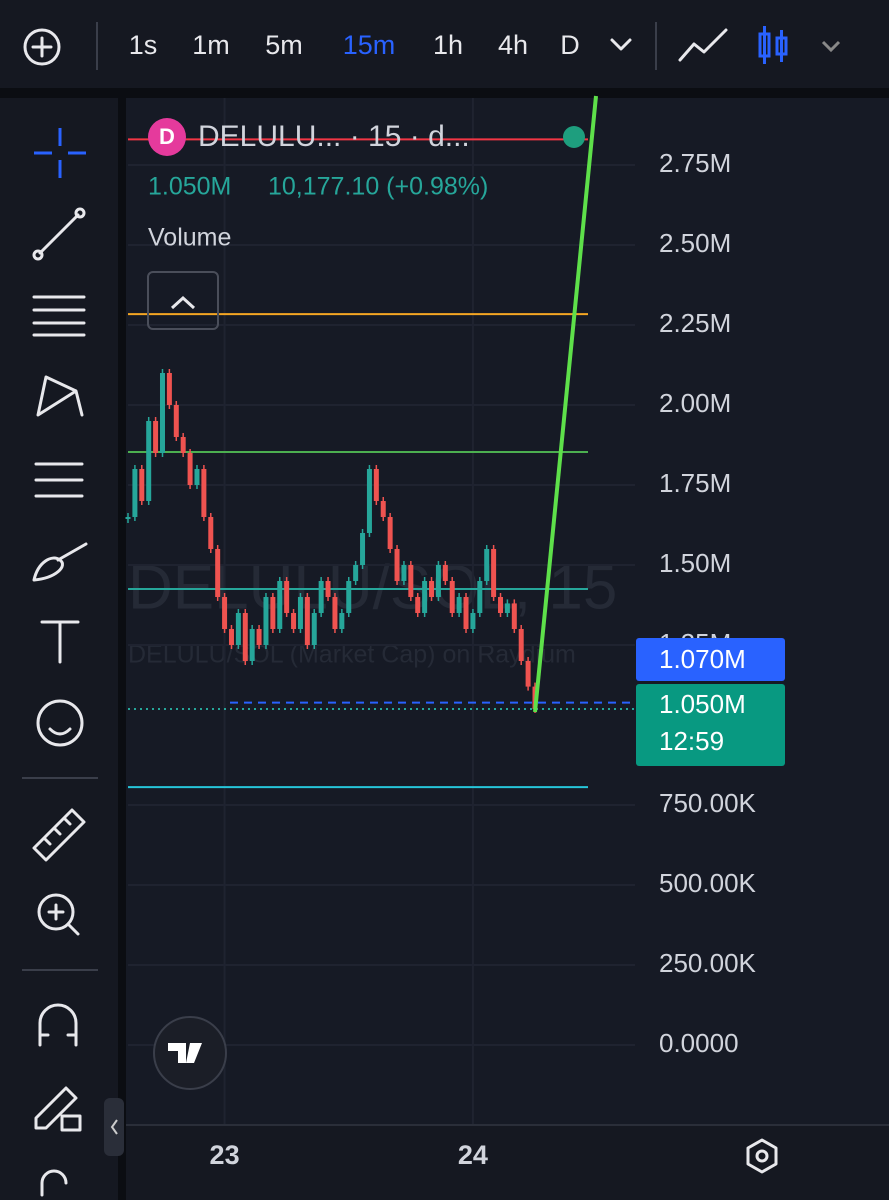 This screenshot has width=889, height=1200. Describe the element at coordinates (59, 234) in the screenshot. I see `trend-line-tool` at that location.